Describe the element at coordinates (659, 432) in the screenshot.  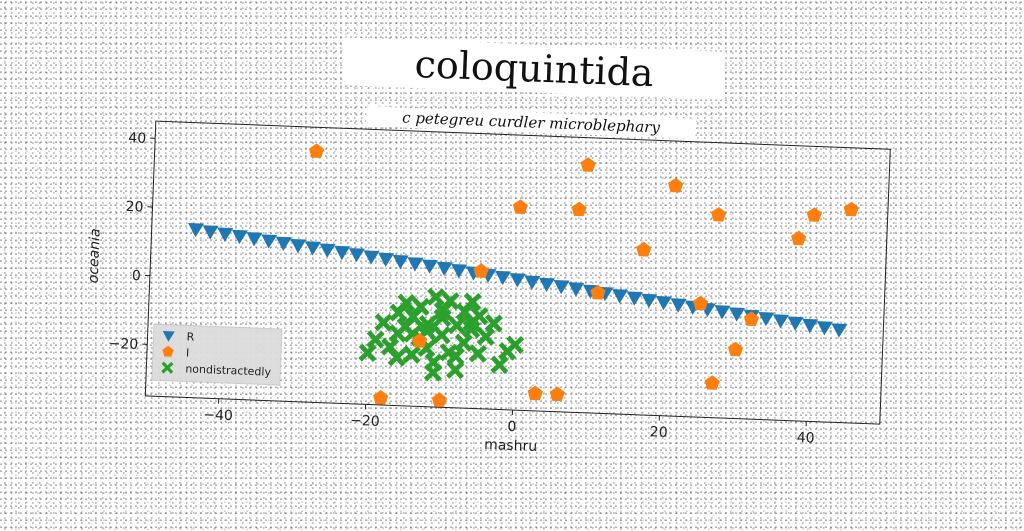
I see `x-tick-label: 20` at that location.